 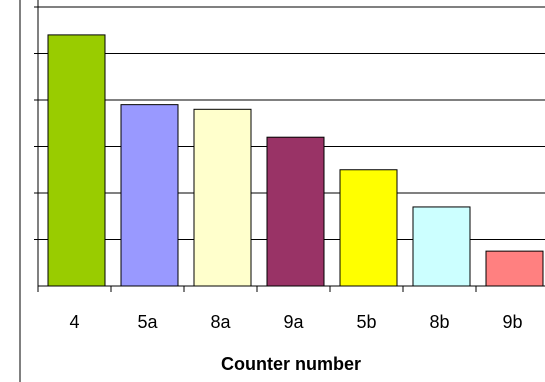 What do you see at coordinates (257, 289) in the screenshot?
I see `x-ticks` at bounding box center [257, 289].